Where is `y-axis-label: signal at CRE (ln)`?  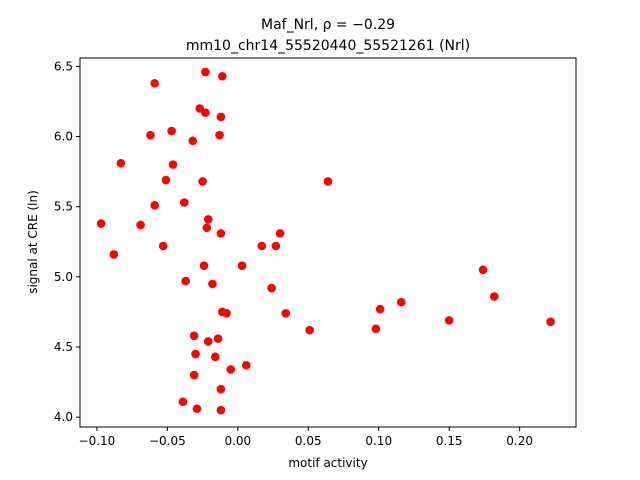 y-axis-label: signal at CRE (ln) is located at coordinates (33, 242).